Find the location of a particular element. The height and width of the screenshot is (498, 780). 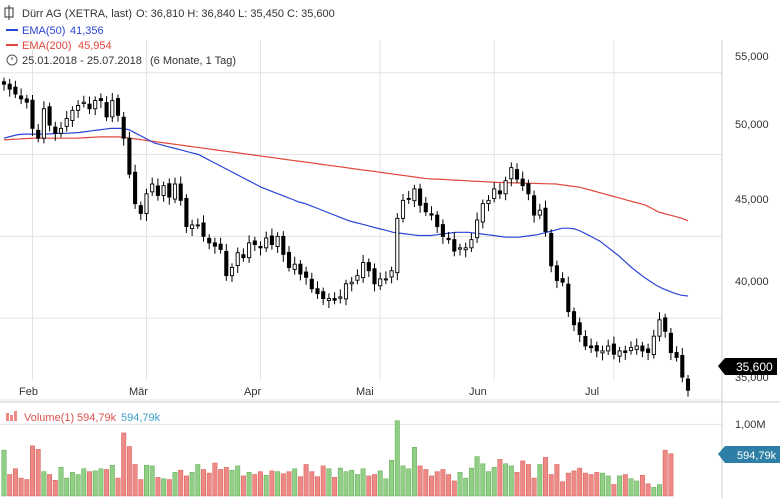

price-tick-40000: 40,000 is located at coordinates (752, 282).